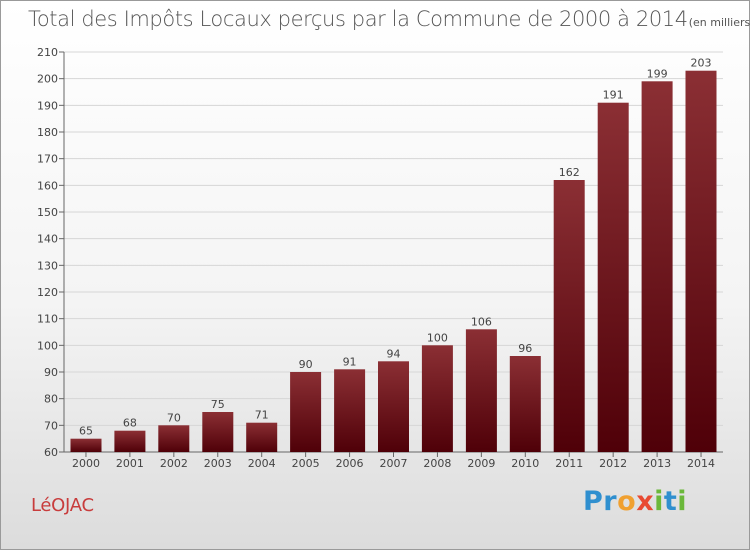  I want to click on y-tick-label: 160, so click(47, 185).